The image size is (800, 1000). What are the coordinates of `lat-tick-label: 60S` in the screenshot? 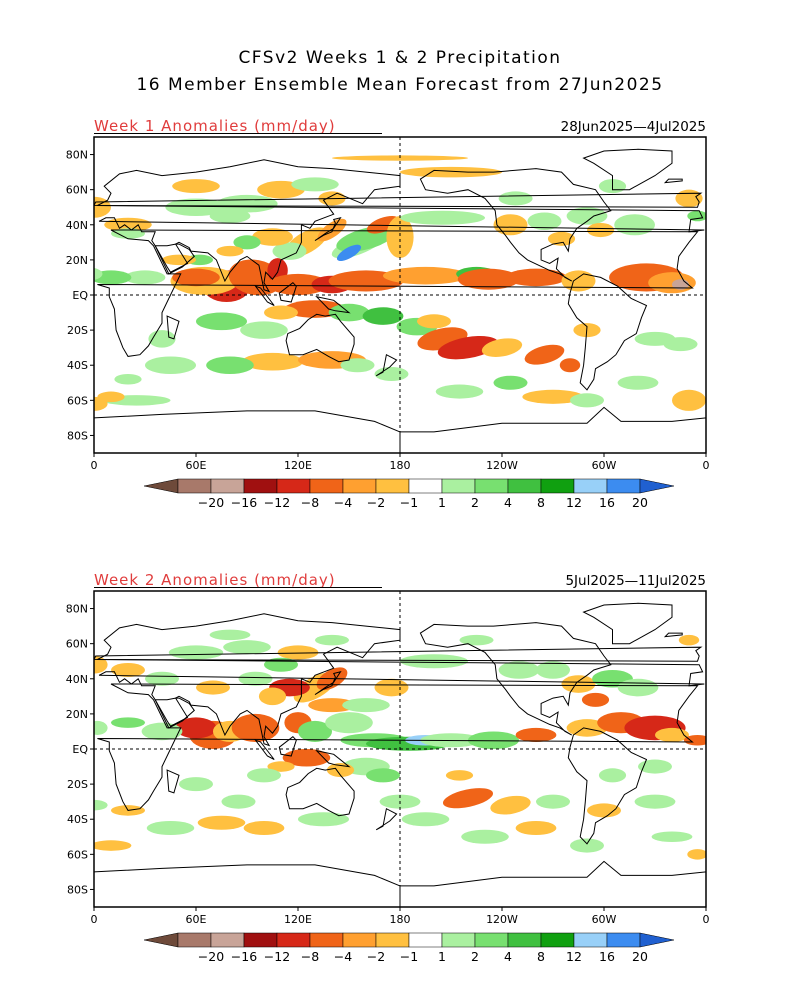 It's located at (77, 854).